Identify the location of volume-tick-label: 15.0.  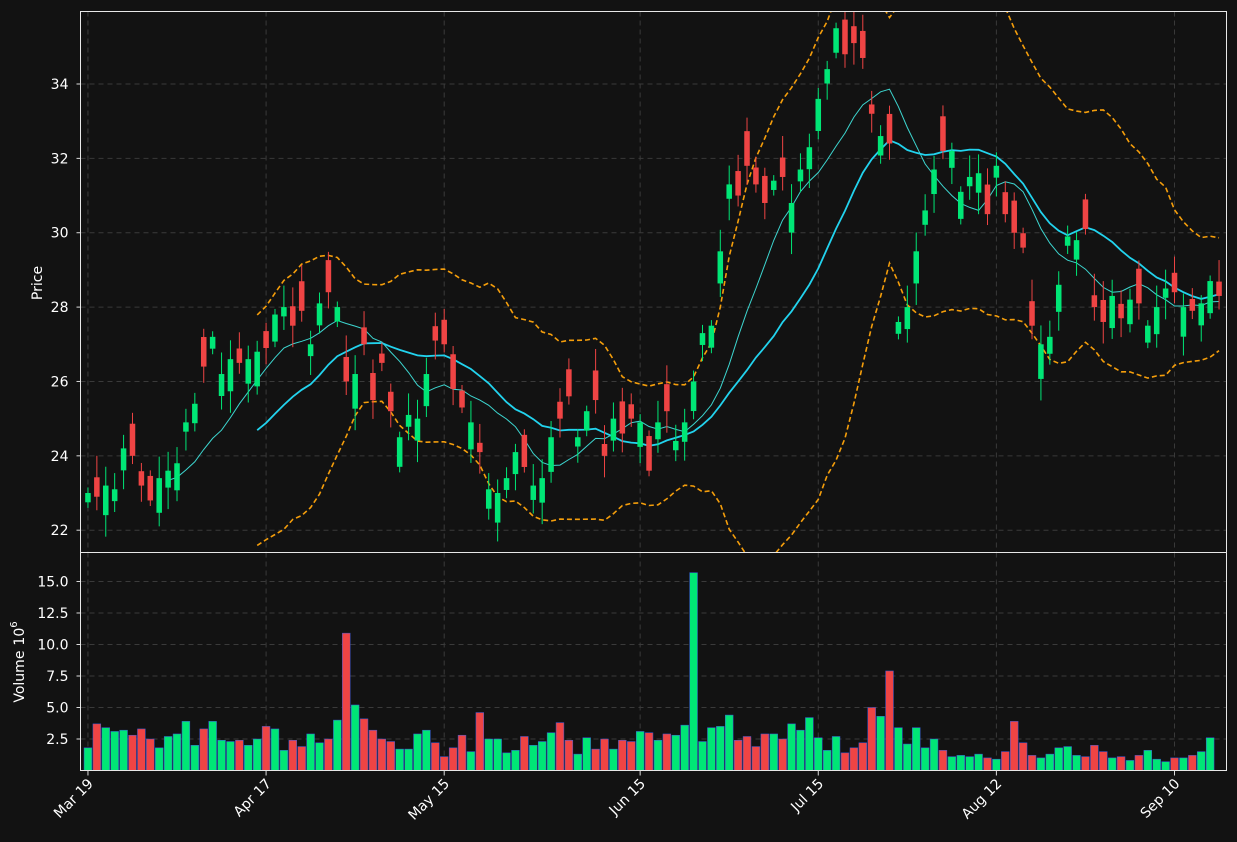
(52, 582).